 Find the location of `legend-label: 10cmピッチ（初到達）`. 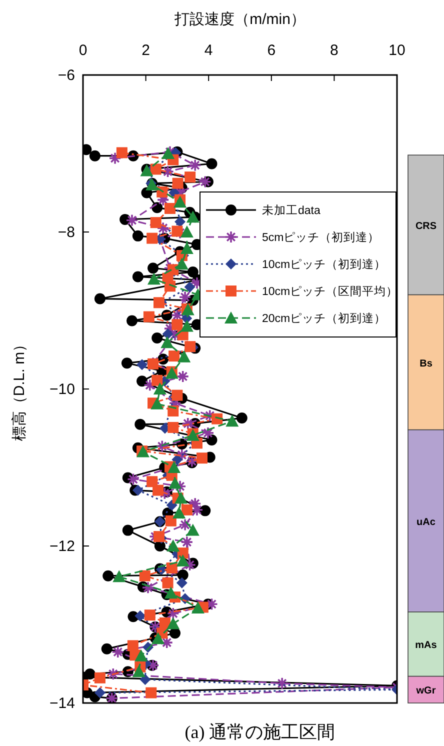

legend-label: 10cmピッチ（初到達） is located at coordinates (324, 264).